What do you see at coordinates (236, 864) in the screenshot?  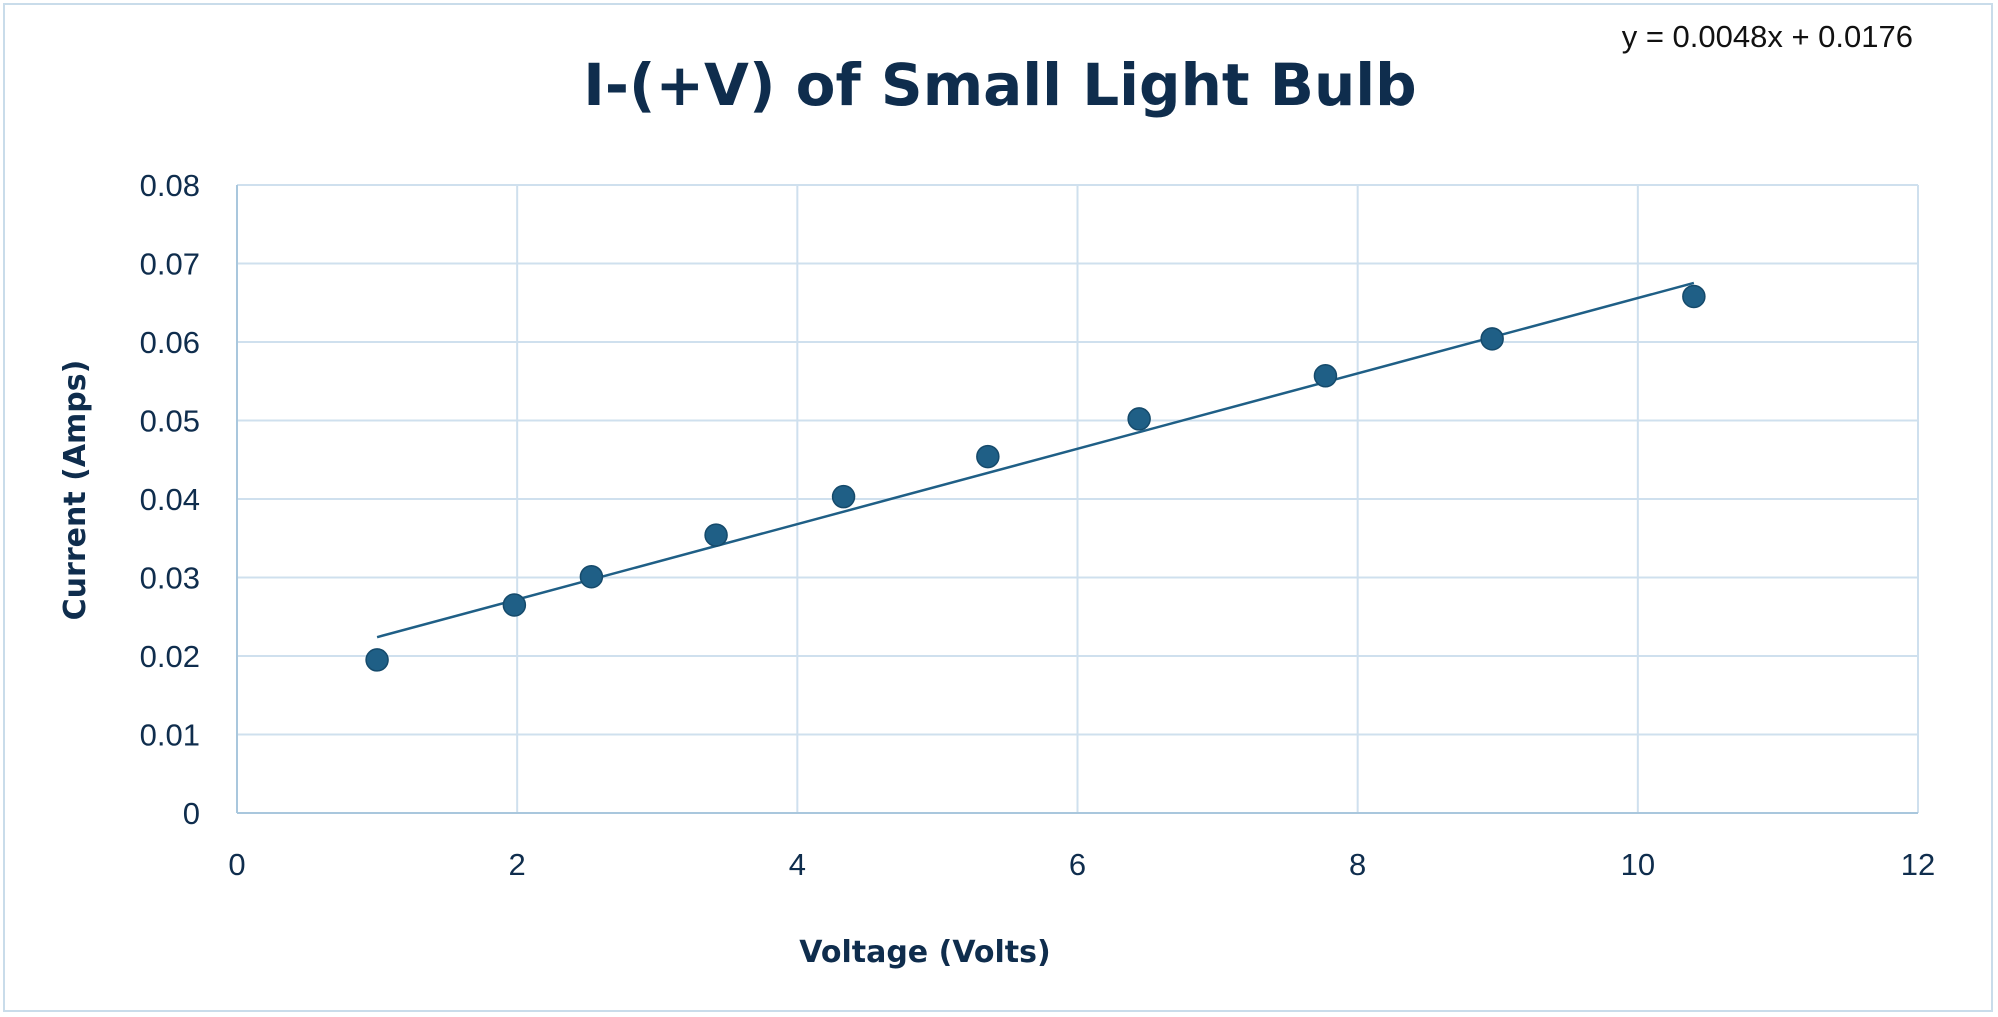 I see `x-tick-label: 0` at bounding box center [236, 864].